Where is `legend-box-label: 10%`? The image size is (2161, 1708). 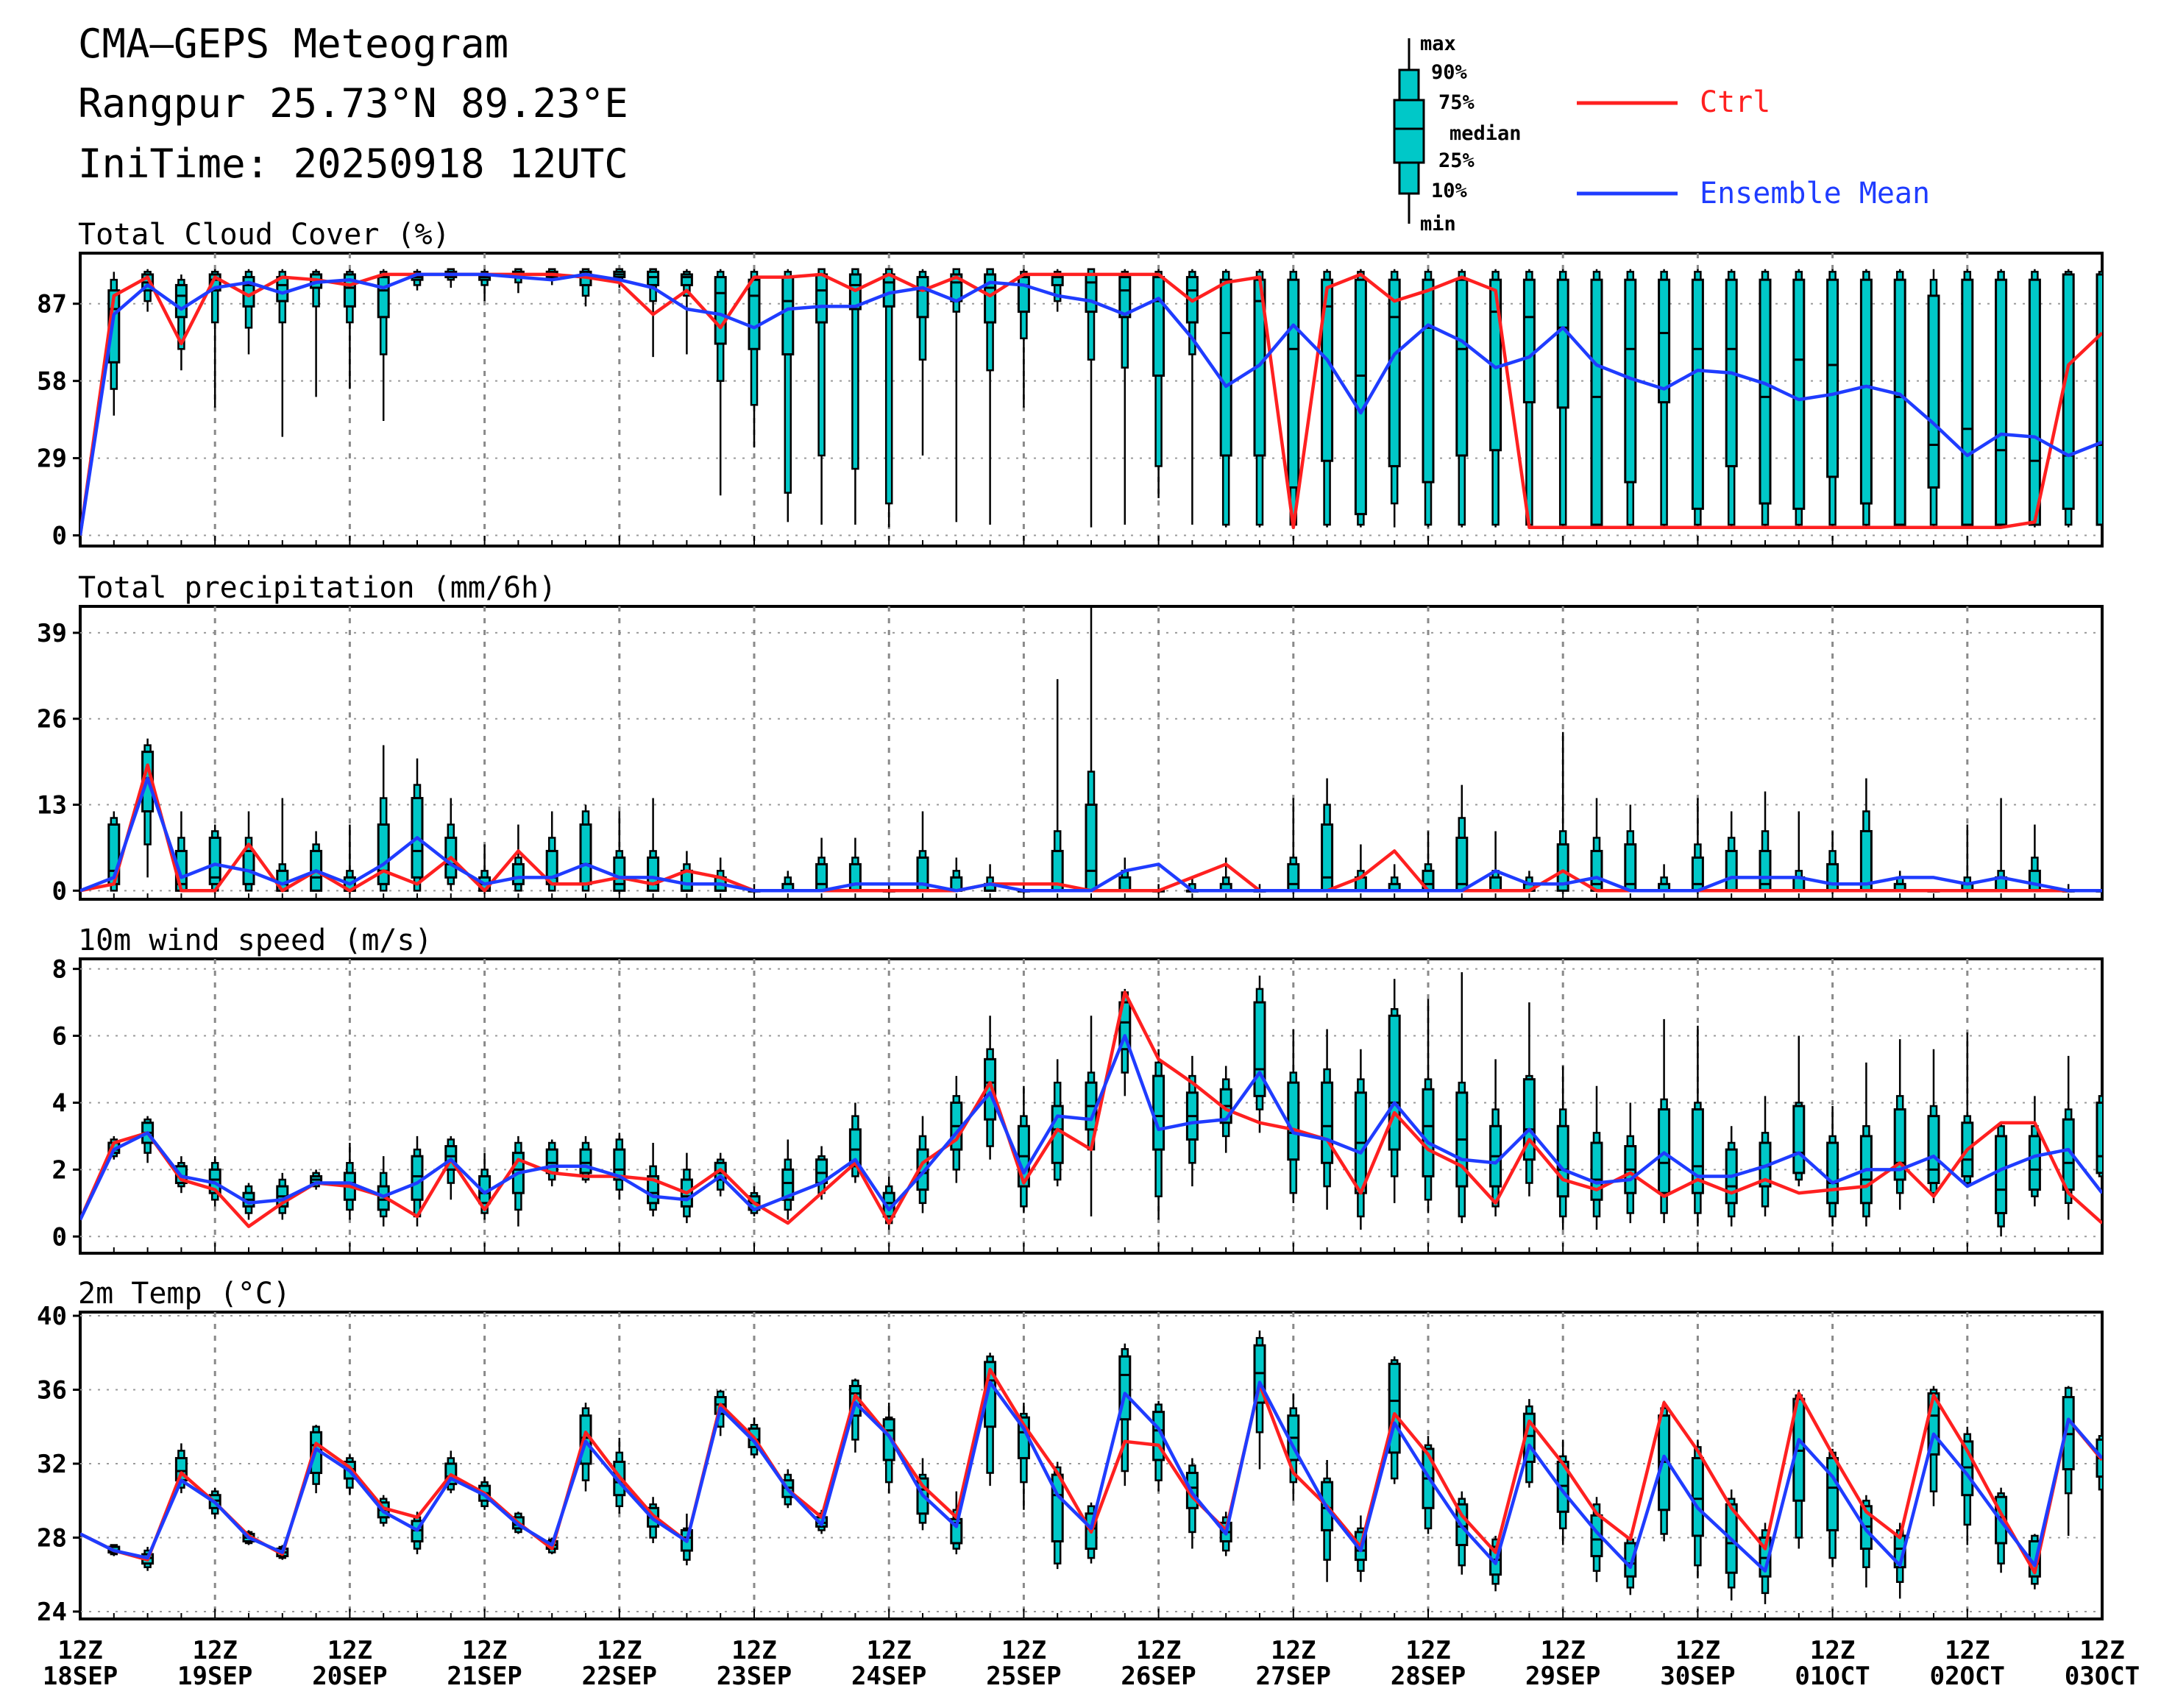
legend-box-label: 10% is located at coordinates (1449, 191).